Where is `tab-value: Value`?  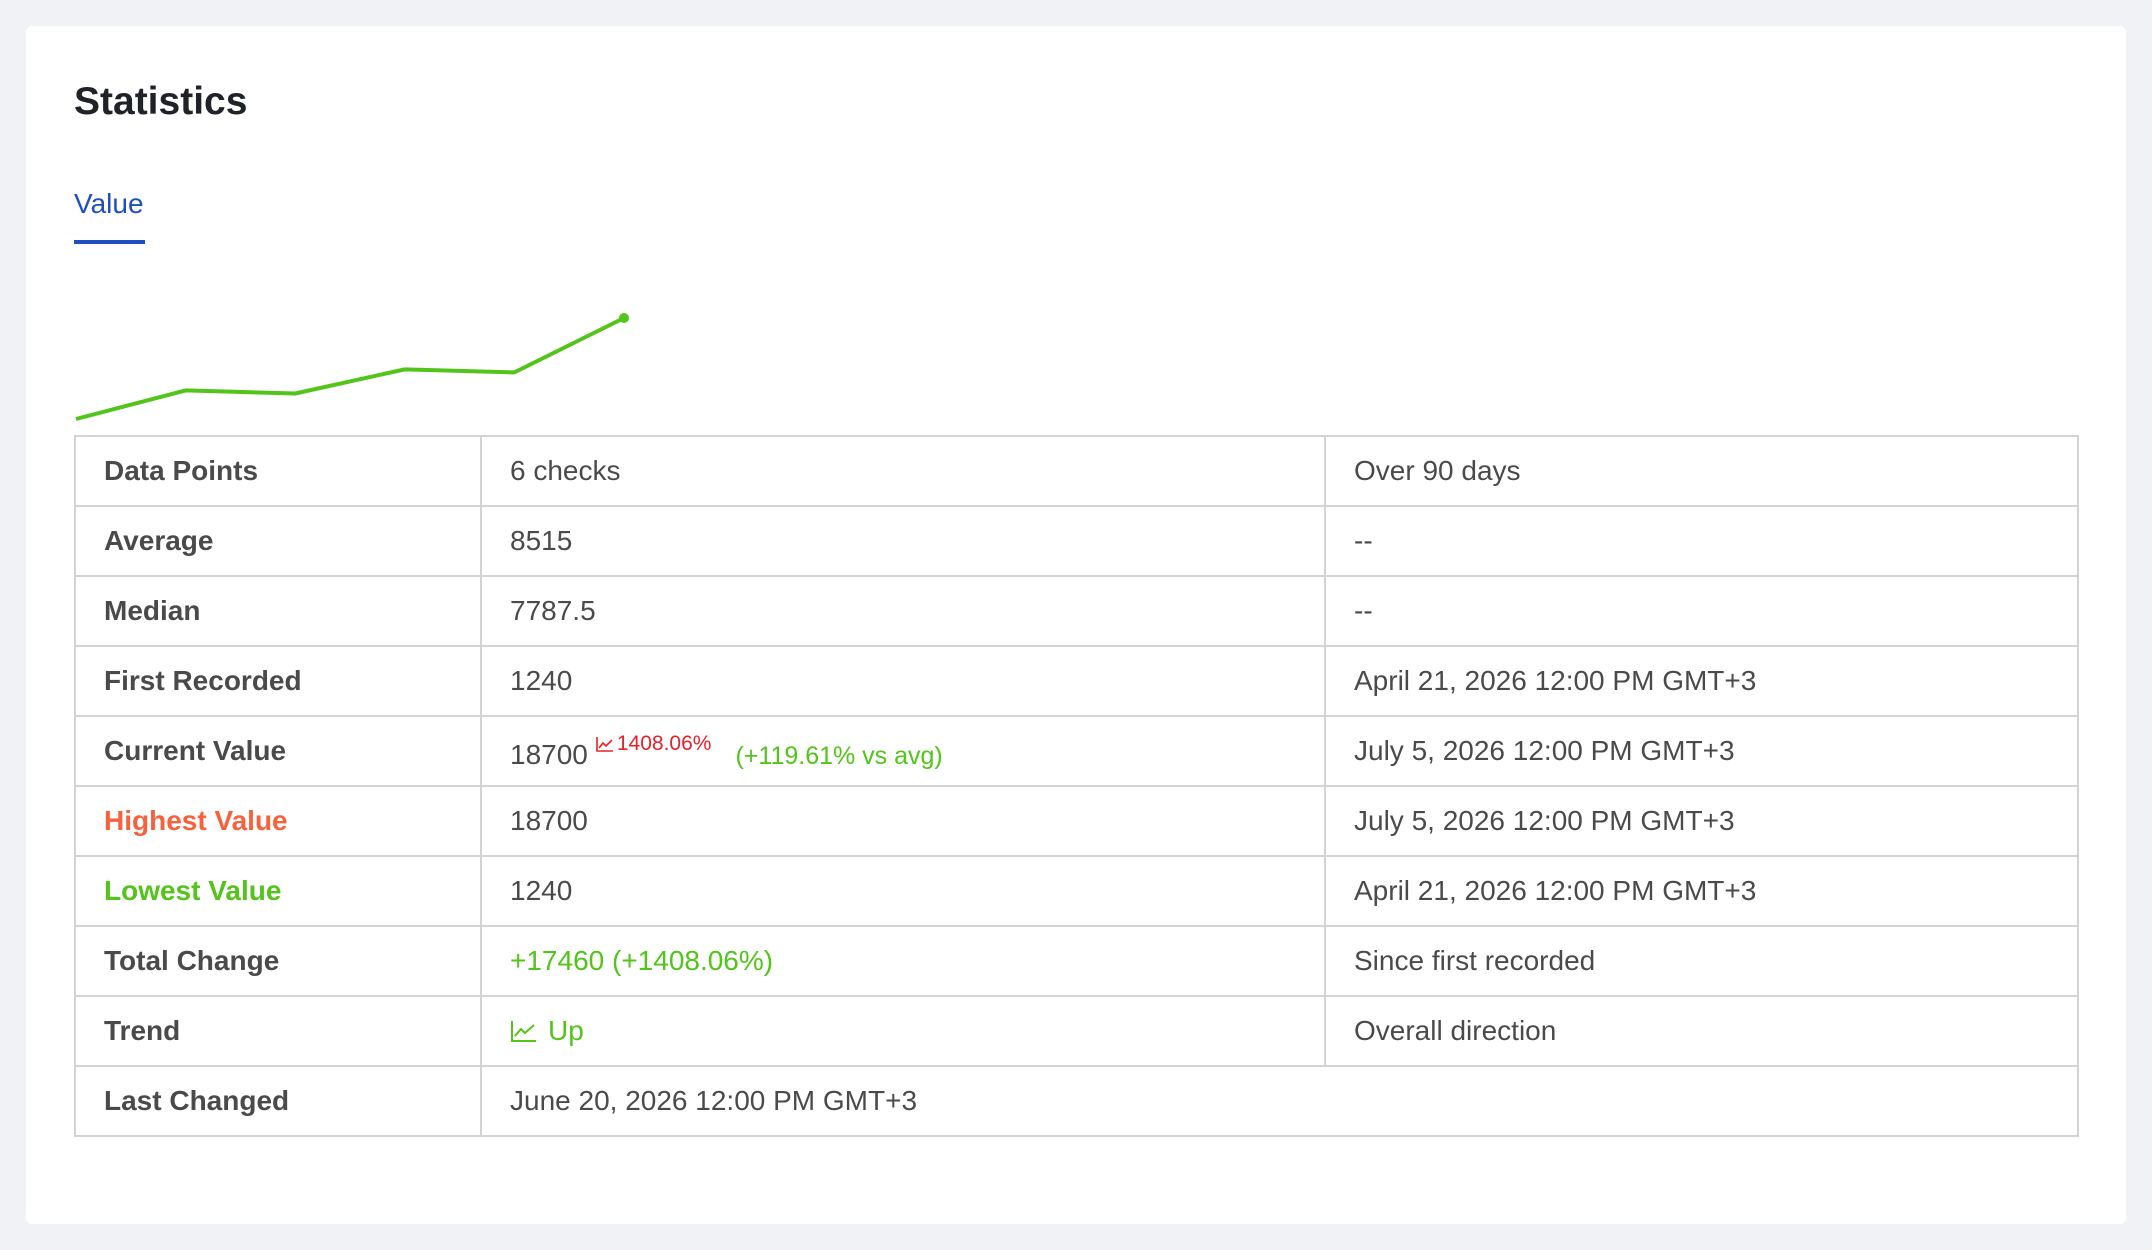
tab-value: Value is located at coordinates (109, 216).